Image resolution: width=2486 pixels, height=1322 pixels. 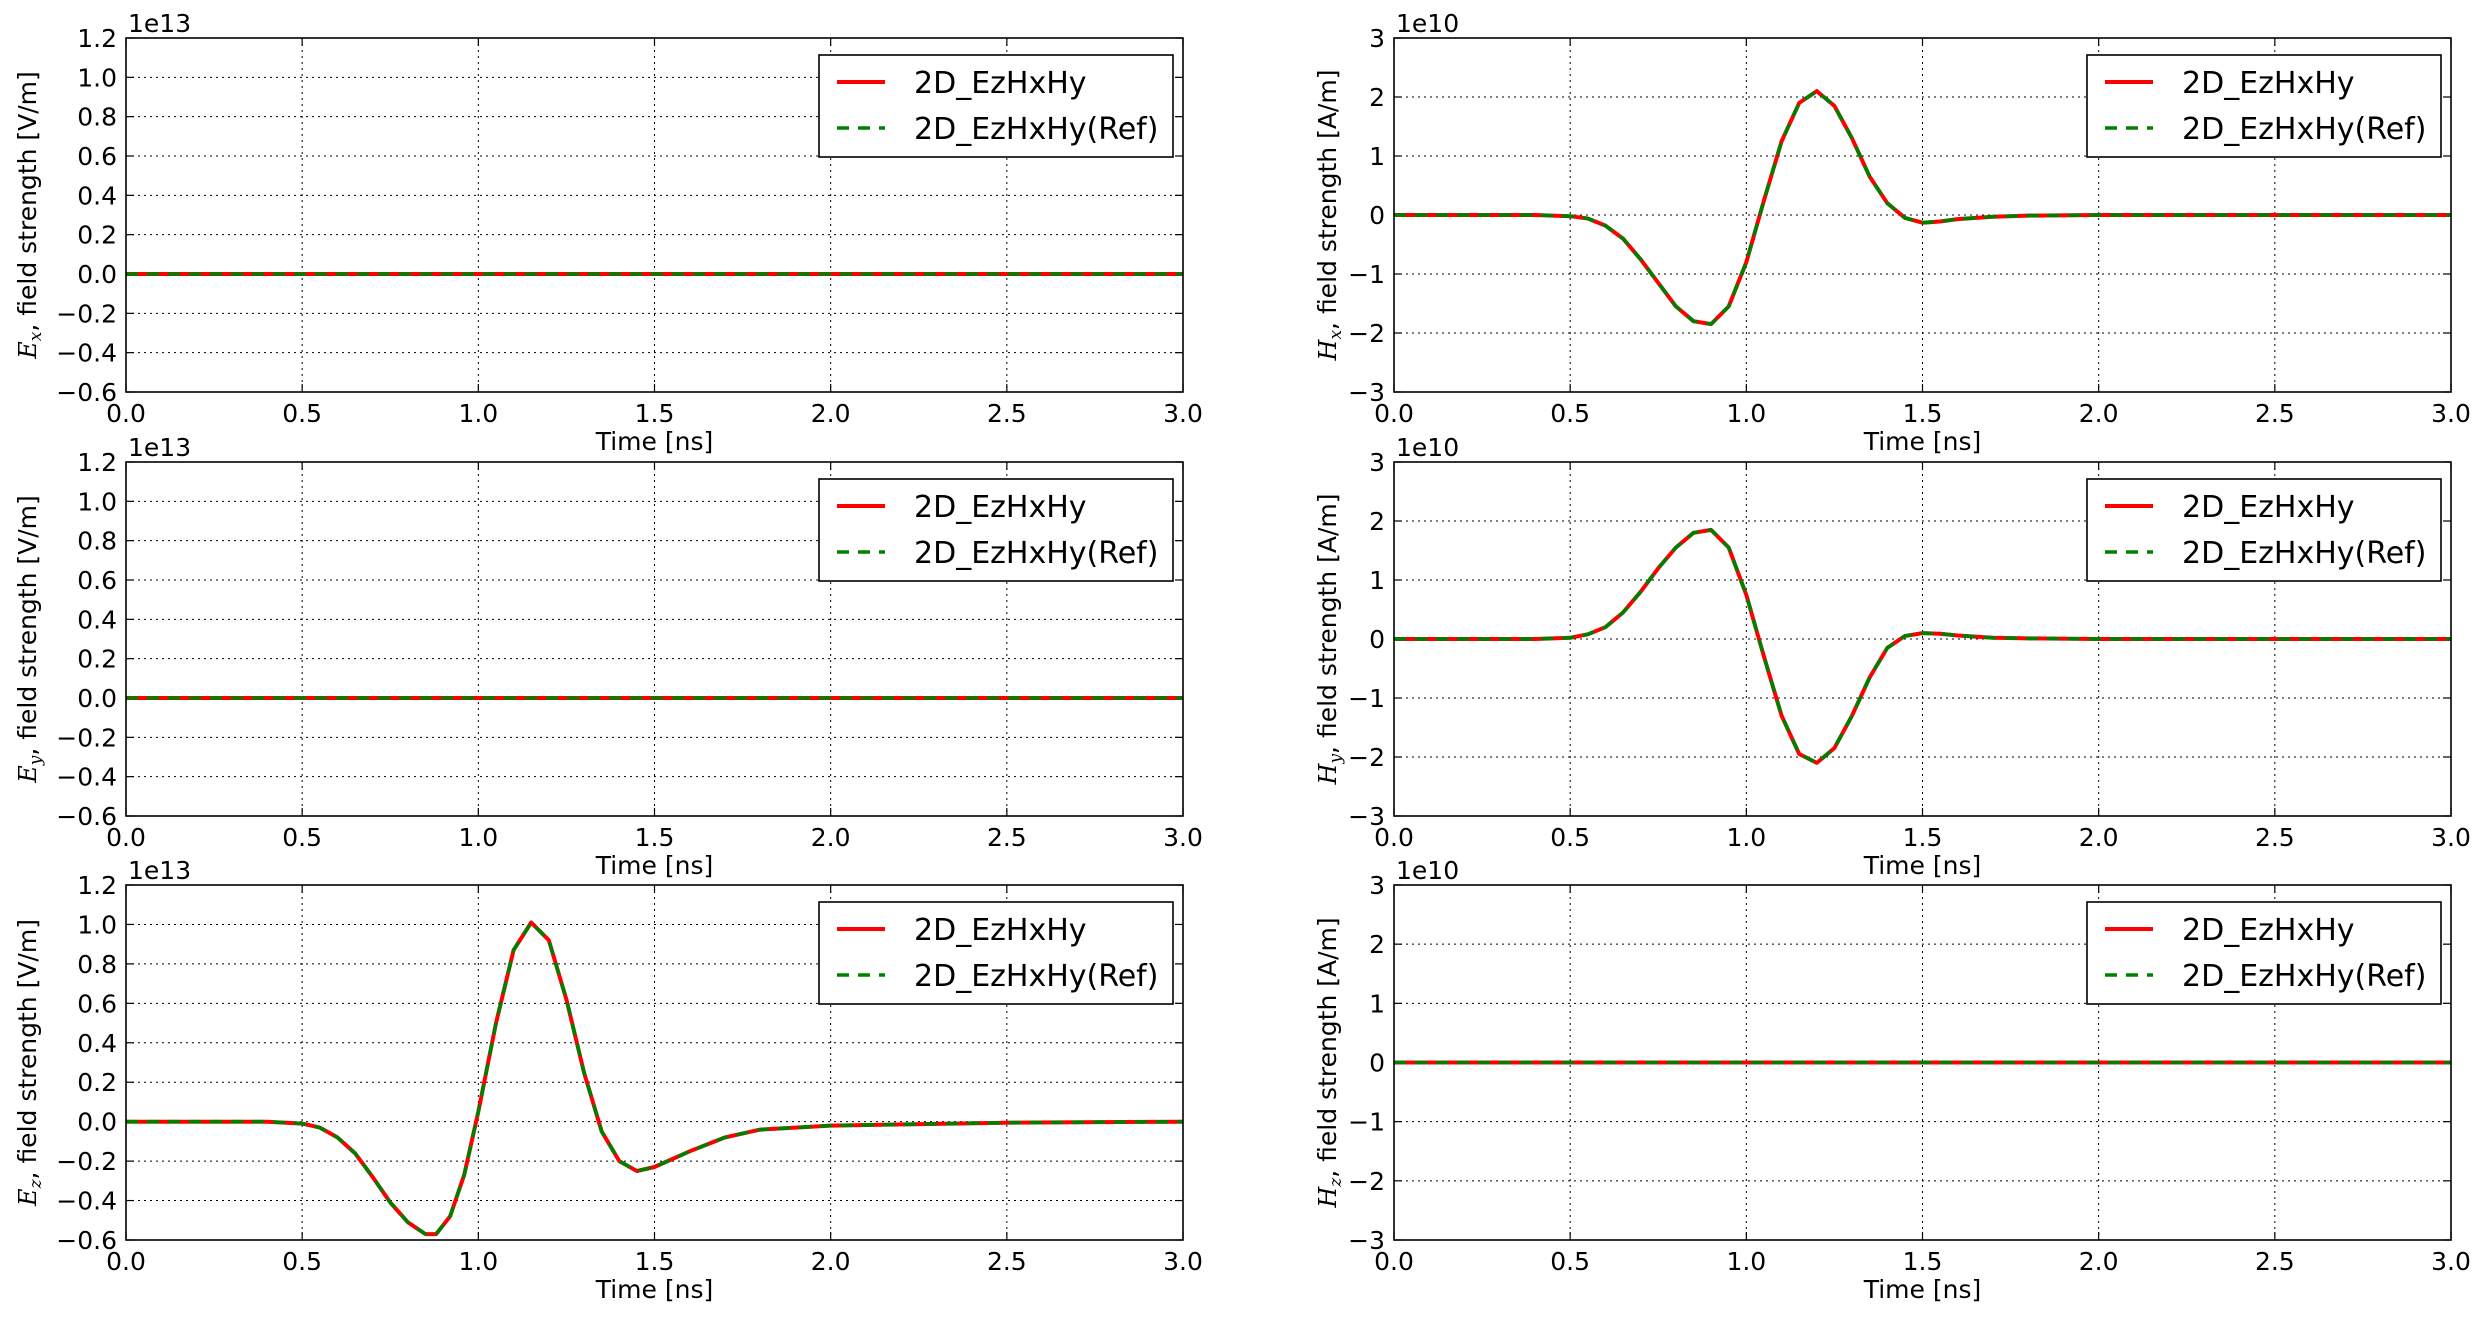 I want to click on y-axis-label: Ey, field strength [V/m], so click(x=29, y=639).